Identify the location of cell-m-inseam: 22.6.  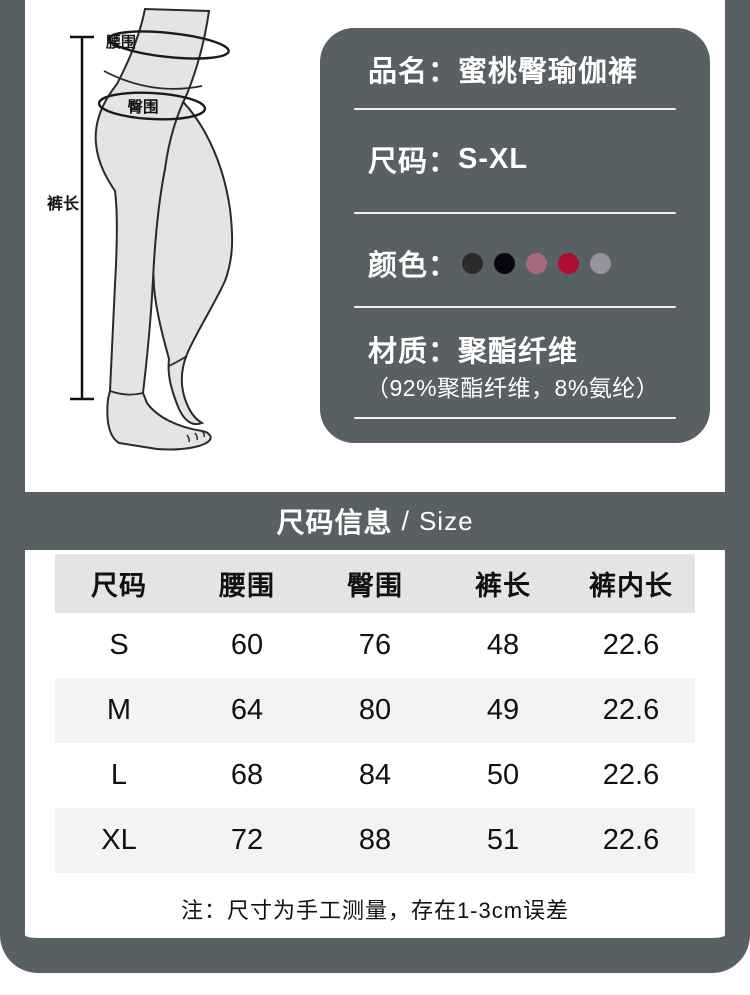
(631, 710).